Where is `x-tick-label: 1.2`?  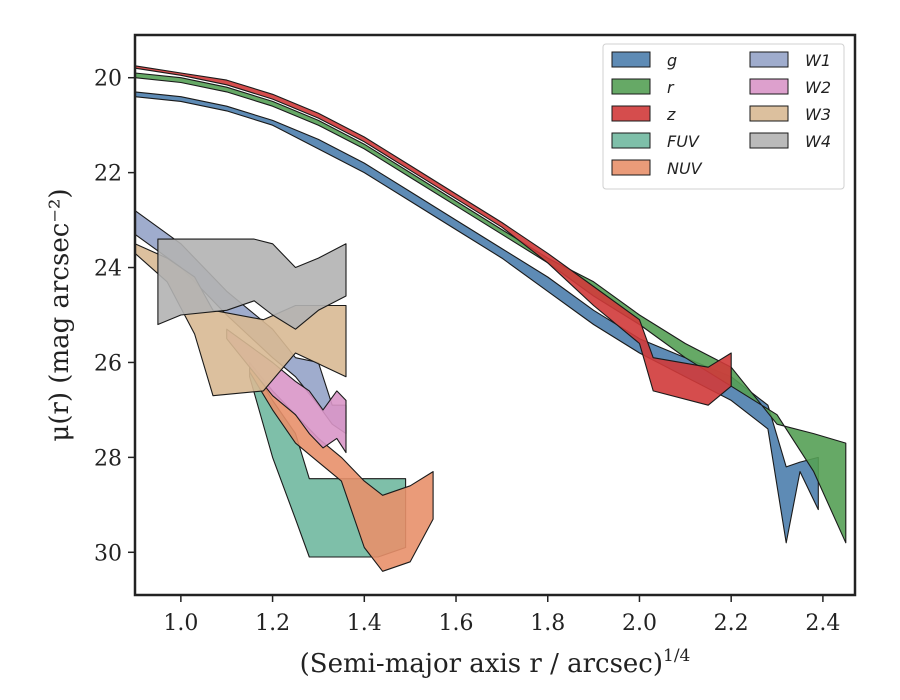 x-tick-label: 1.2 is located at coordinates (272, 623).